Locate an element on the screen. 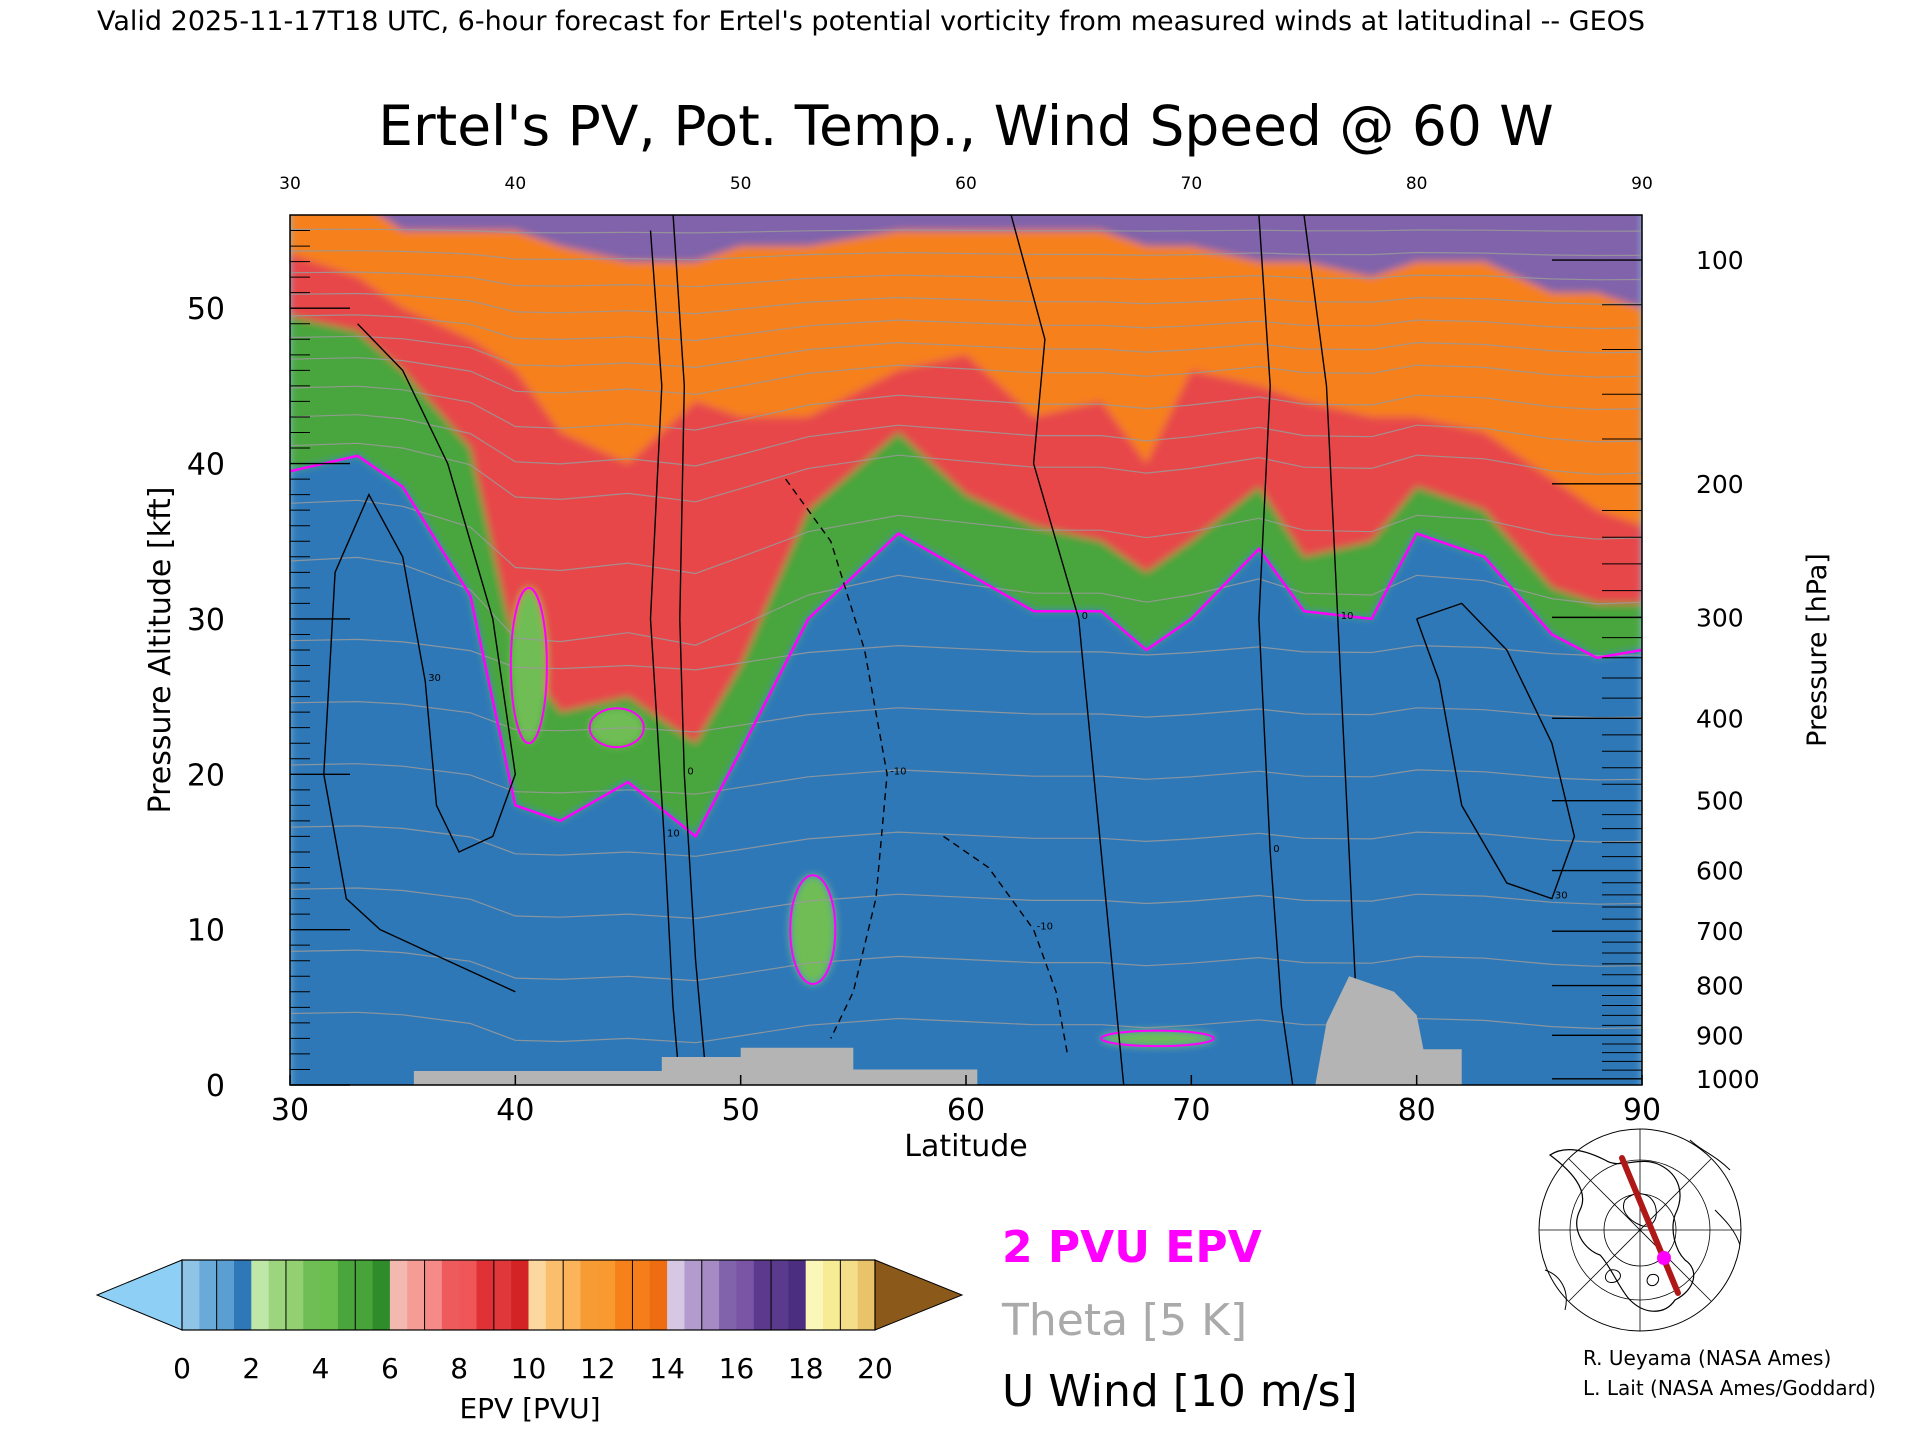  colorbar-tick-label: 8 is located at coordinates (459, 1368).